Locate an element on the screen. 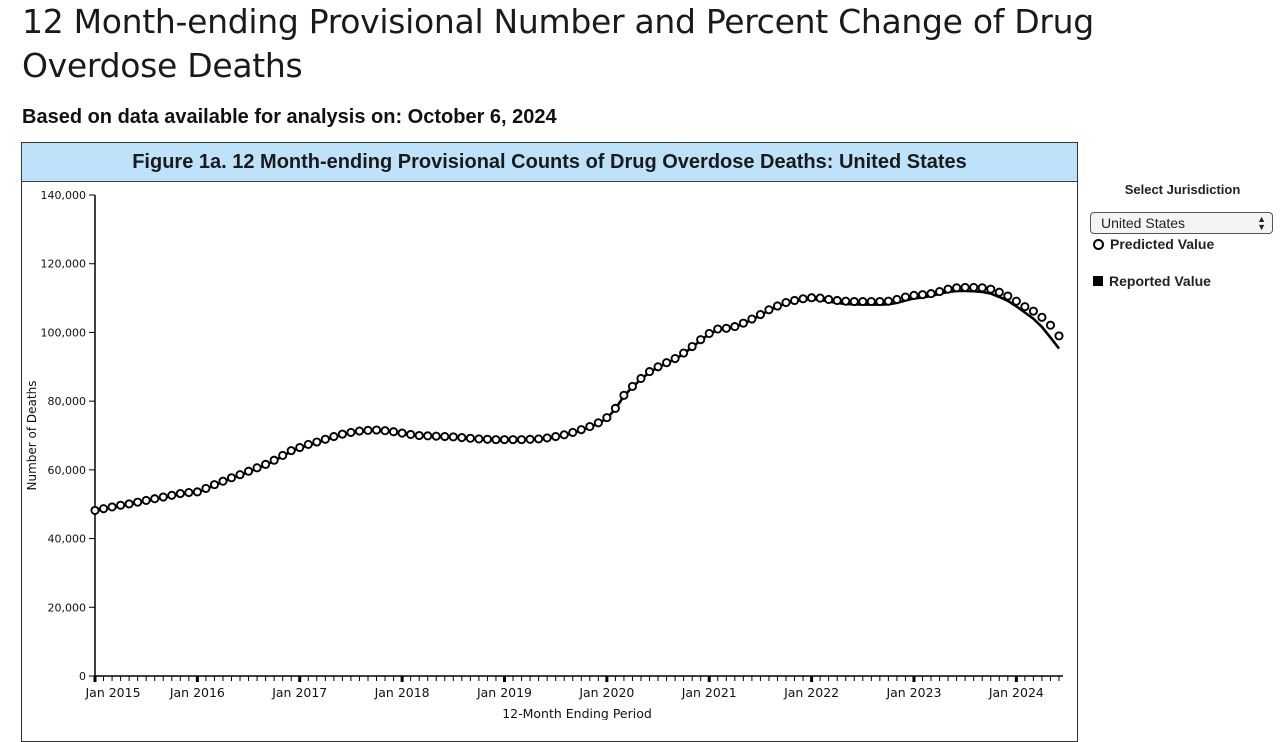  y-tick-label: 0 is located at coordinates (82, 676).